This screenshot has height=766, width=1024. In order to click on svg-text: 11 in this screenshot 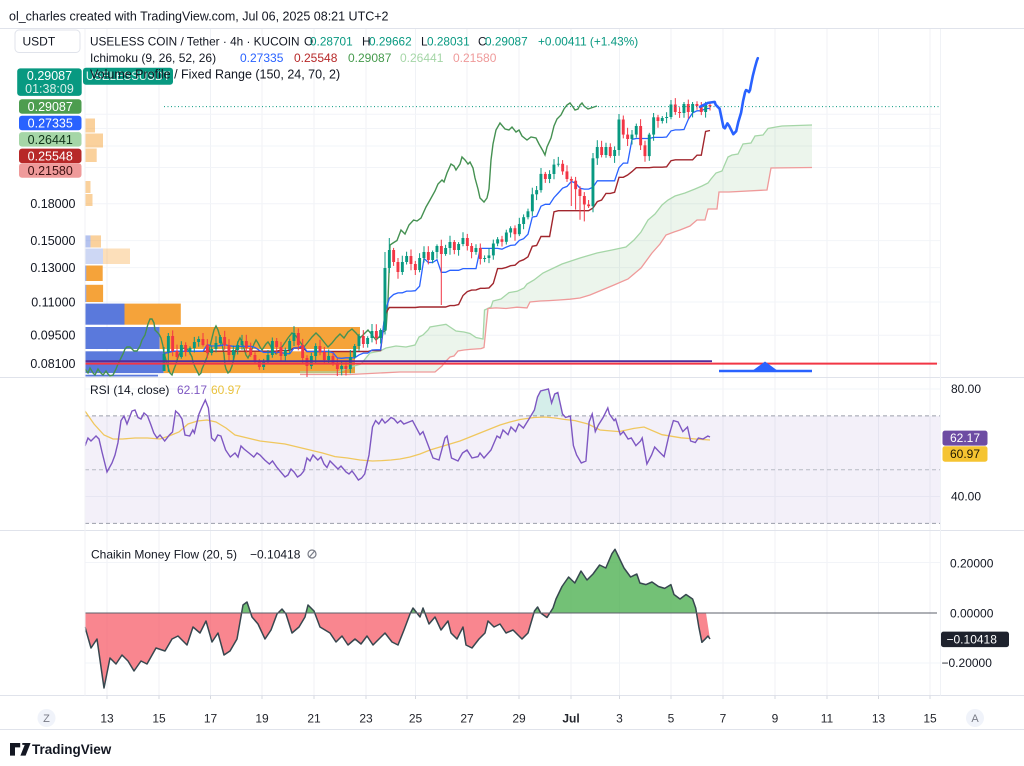, I will do `click(827, 719)`.